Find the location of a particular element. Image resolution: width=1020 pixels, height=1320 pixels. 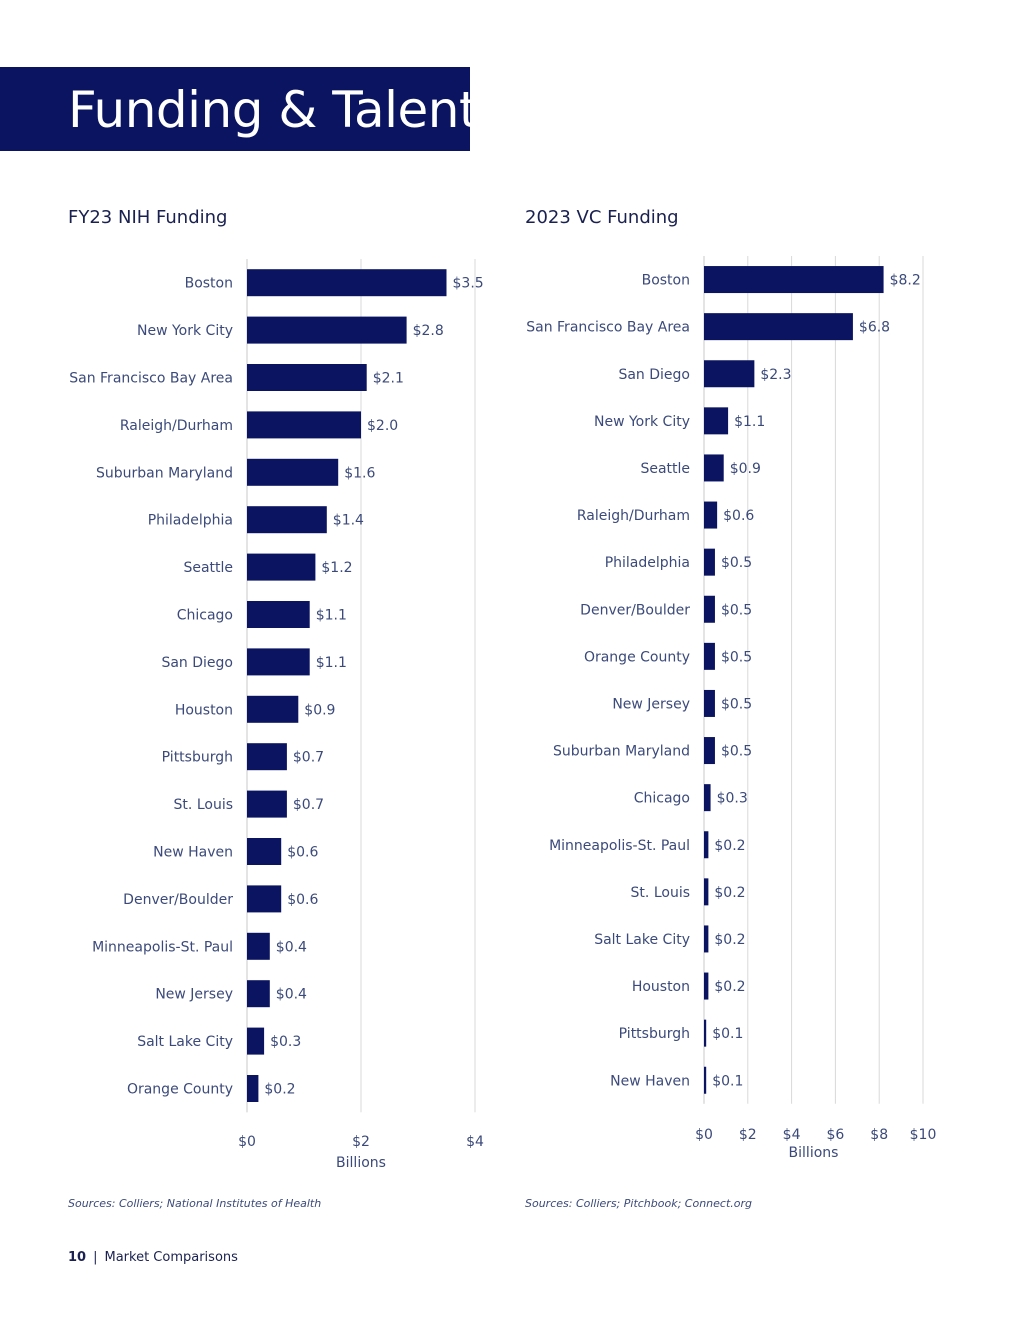

vc-category-label: Minneapolis-St. Paul is located at coordinates (619, 846).